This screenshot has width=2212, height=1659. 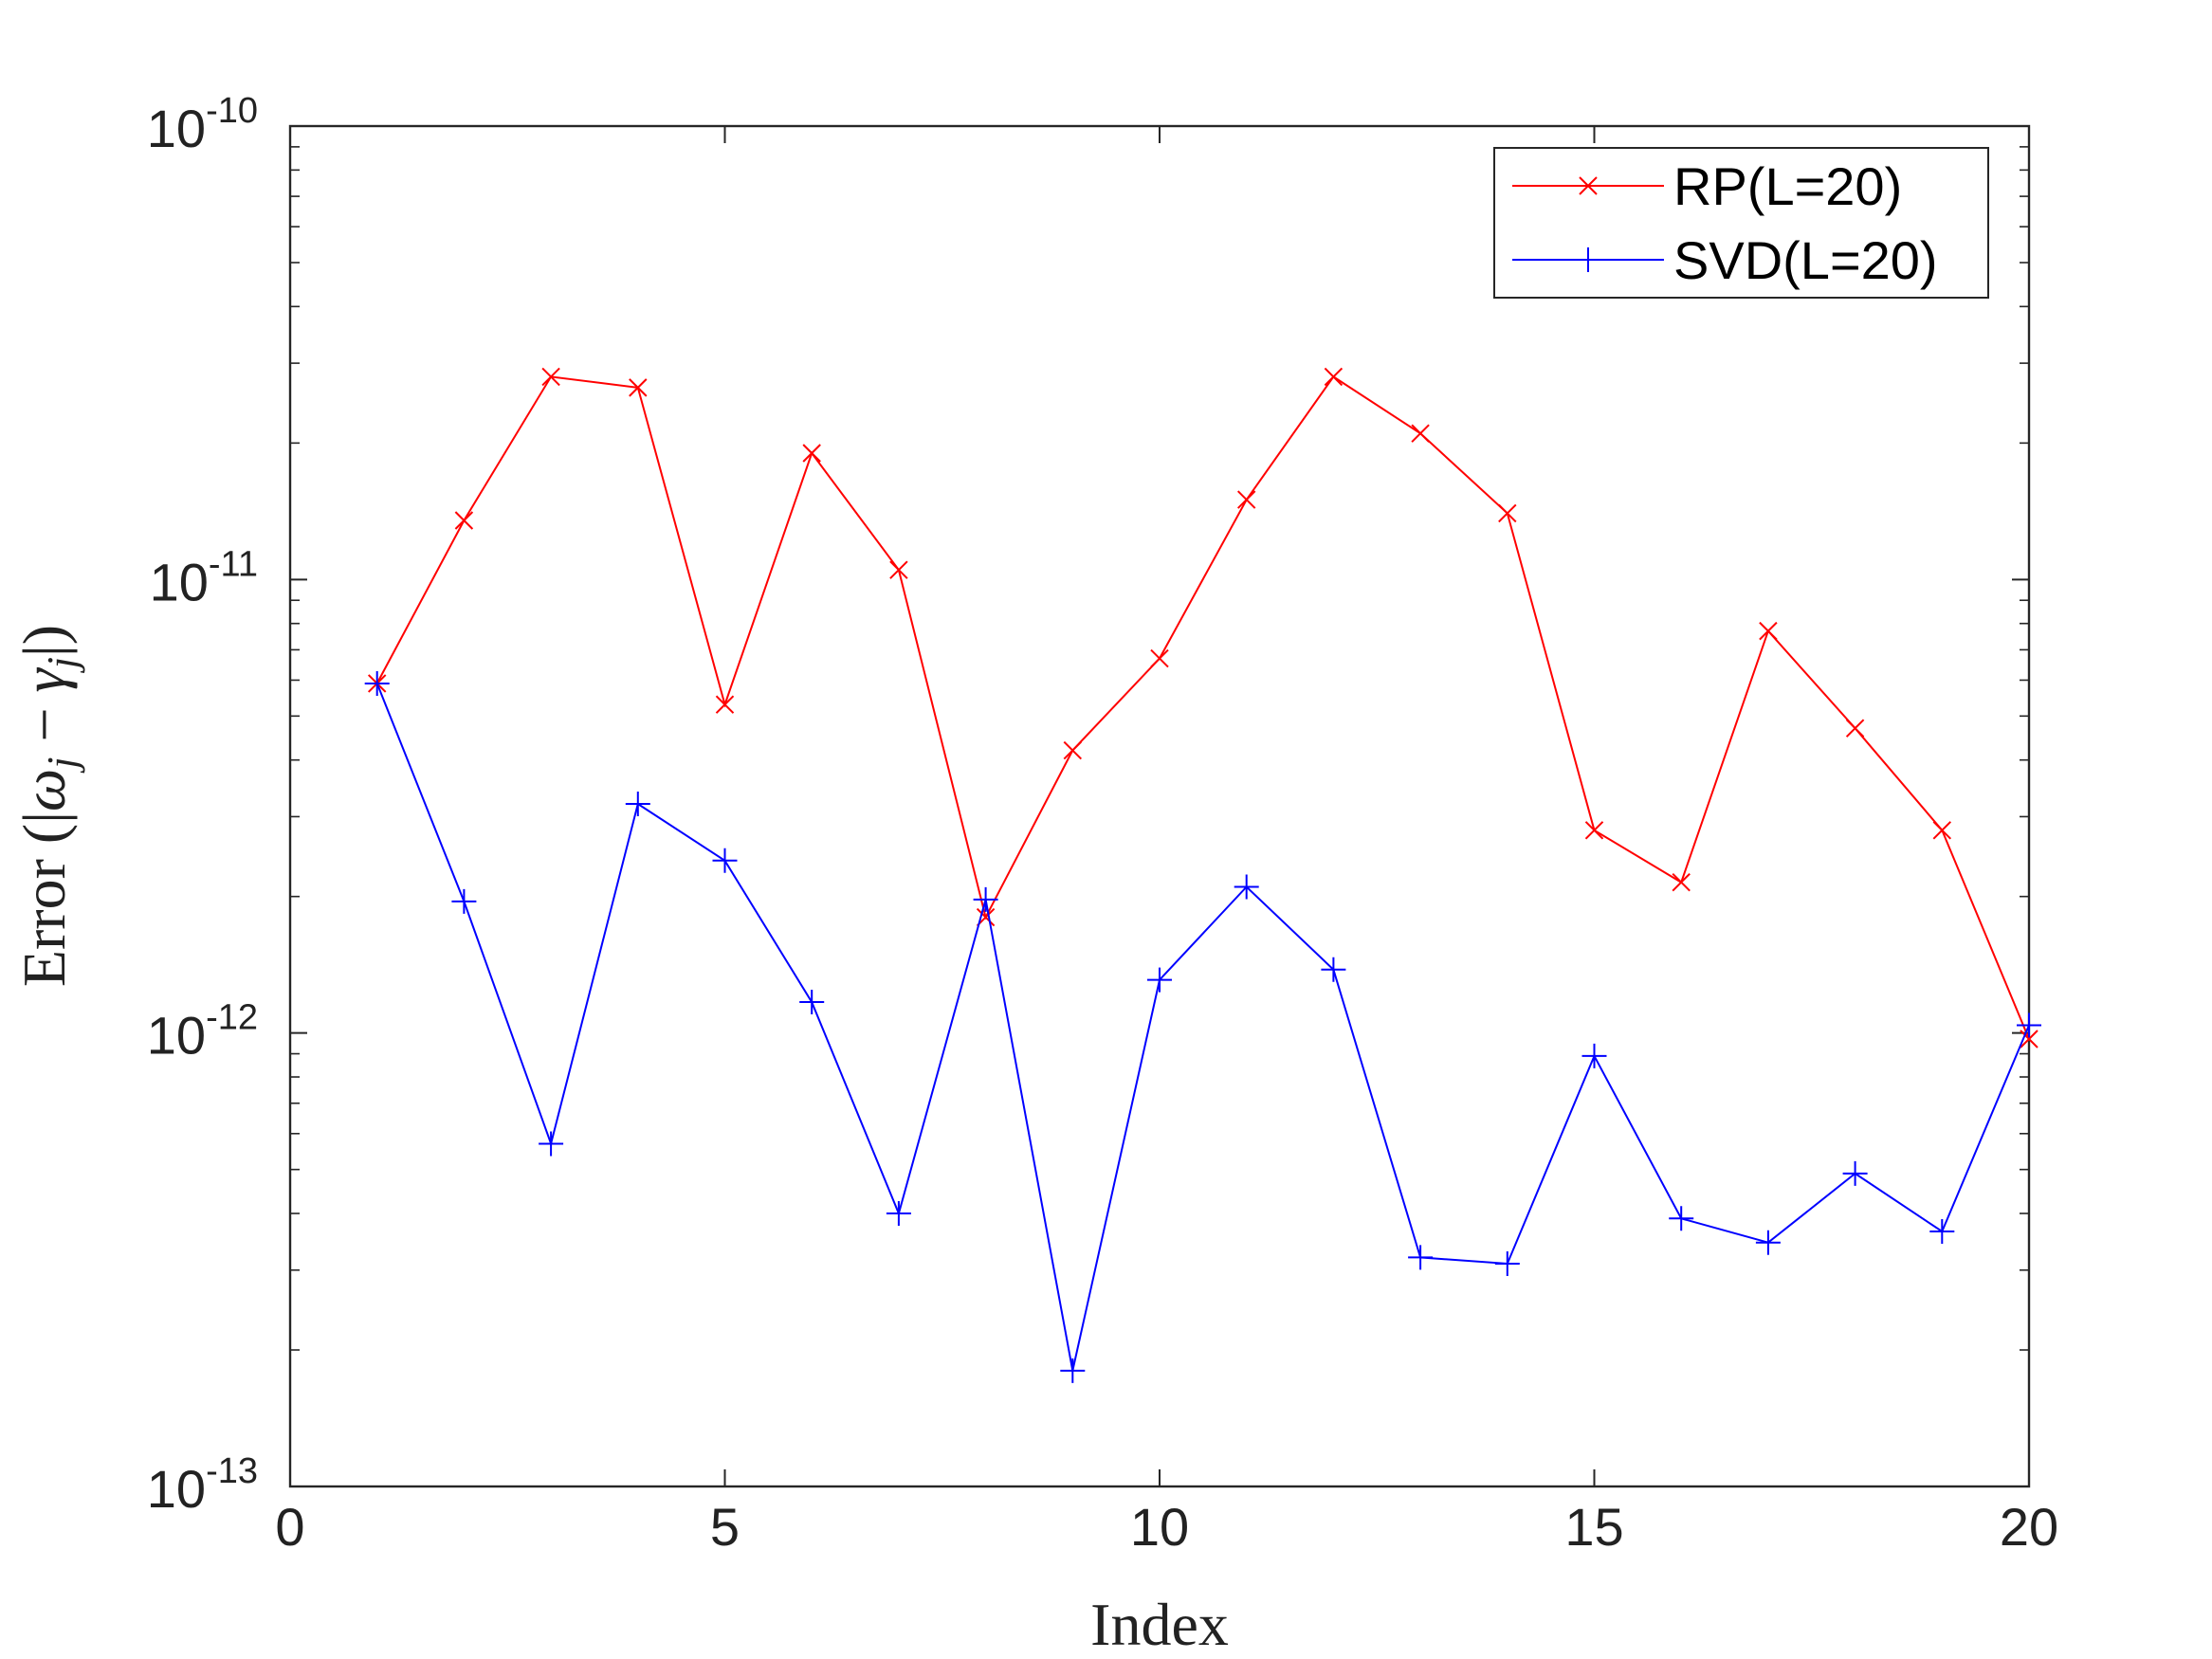 I want to click on legend-label-rp: RP(L=20), so click(x=1787, y=186).